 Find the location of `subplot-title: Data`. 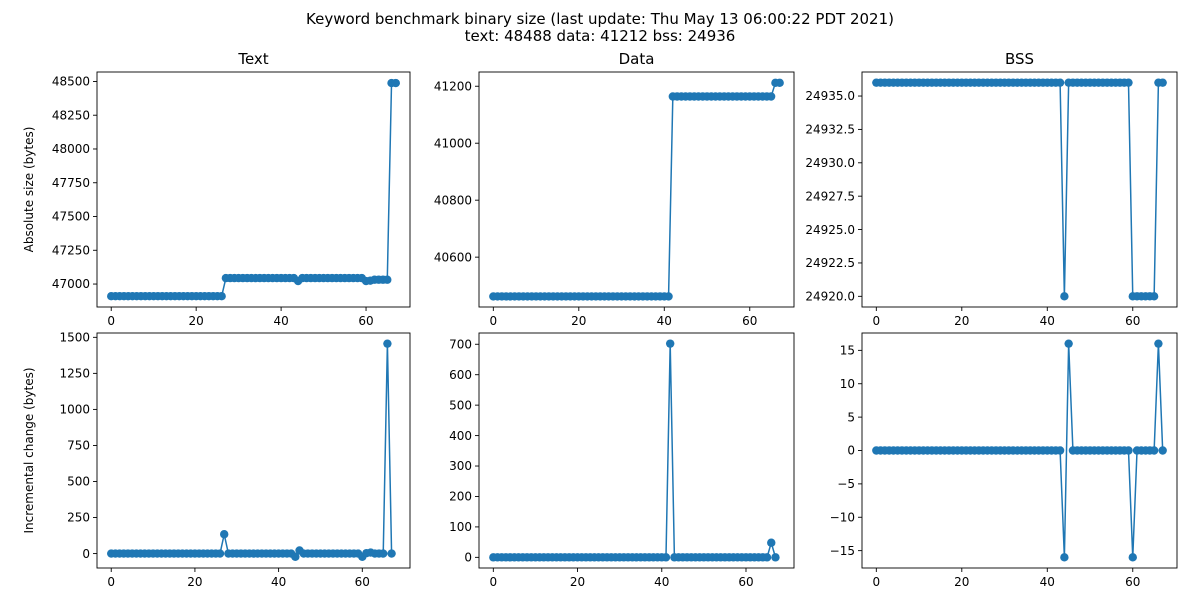

subplot-title: Data is located at coordinates (637, 59).